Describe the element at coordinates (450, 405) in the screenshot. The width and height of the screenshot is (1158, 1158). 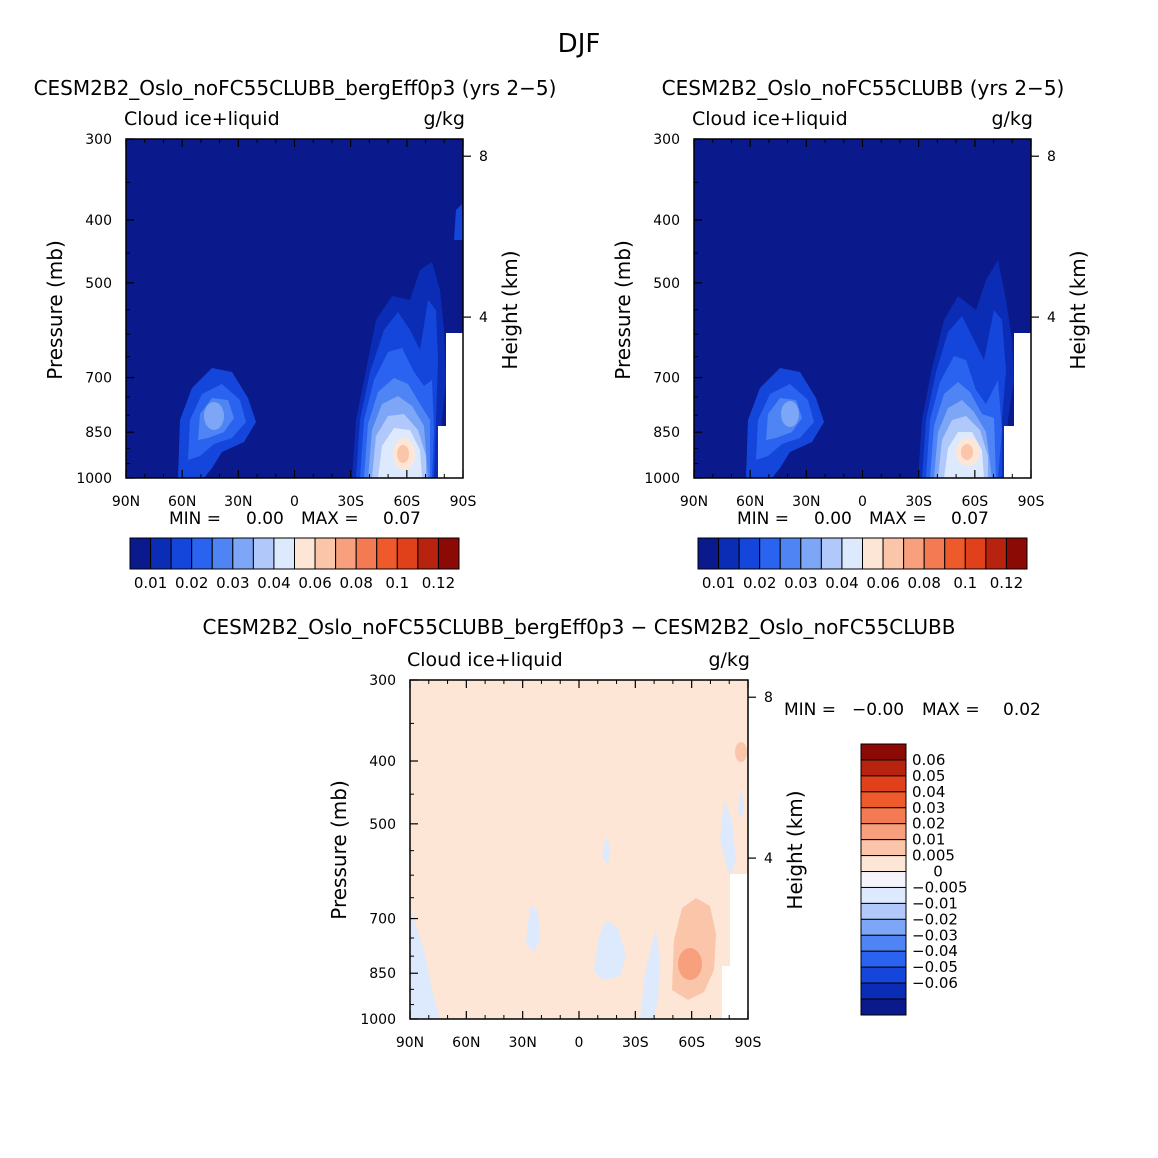
I see `panel-test-missing-region` at that location.